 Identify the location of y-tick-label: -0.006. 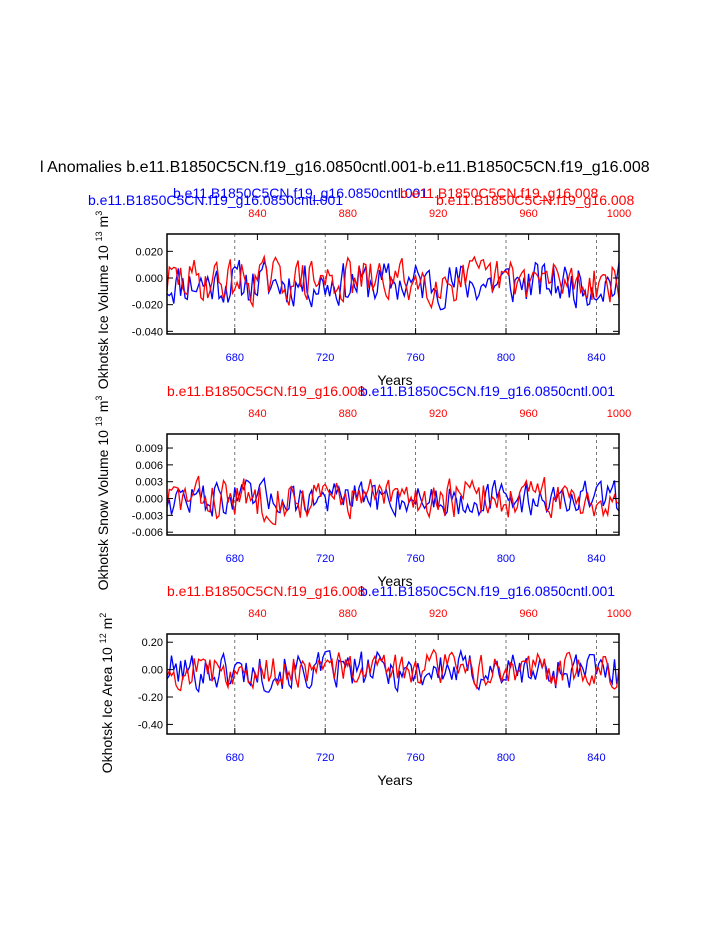
(147, 533).